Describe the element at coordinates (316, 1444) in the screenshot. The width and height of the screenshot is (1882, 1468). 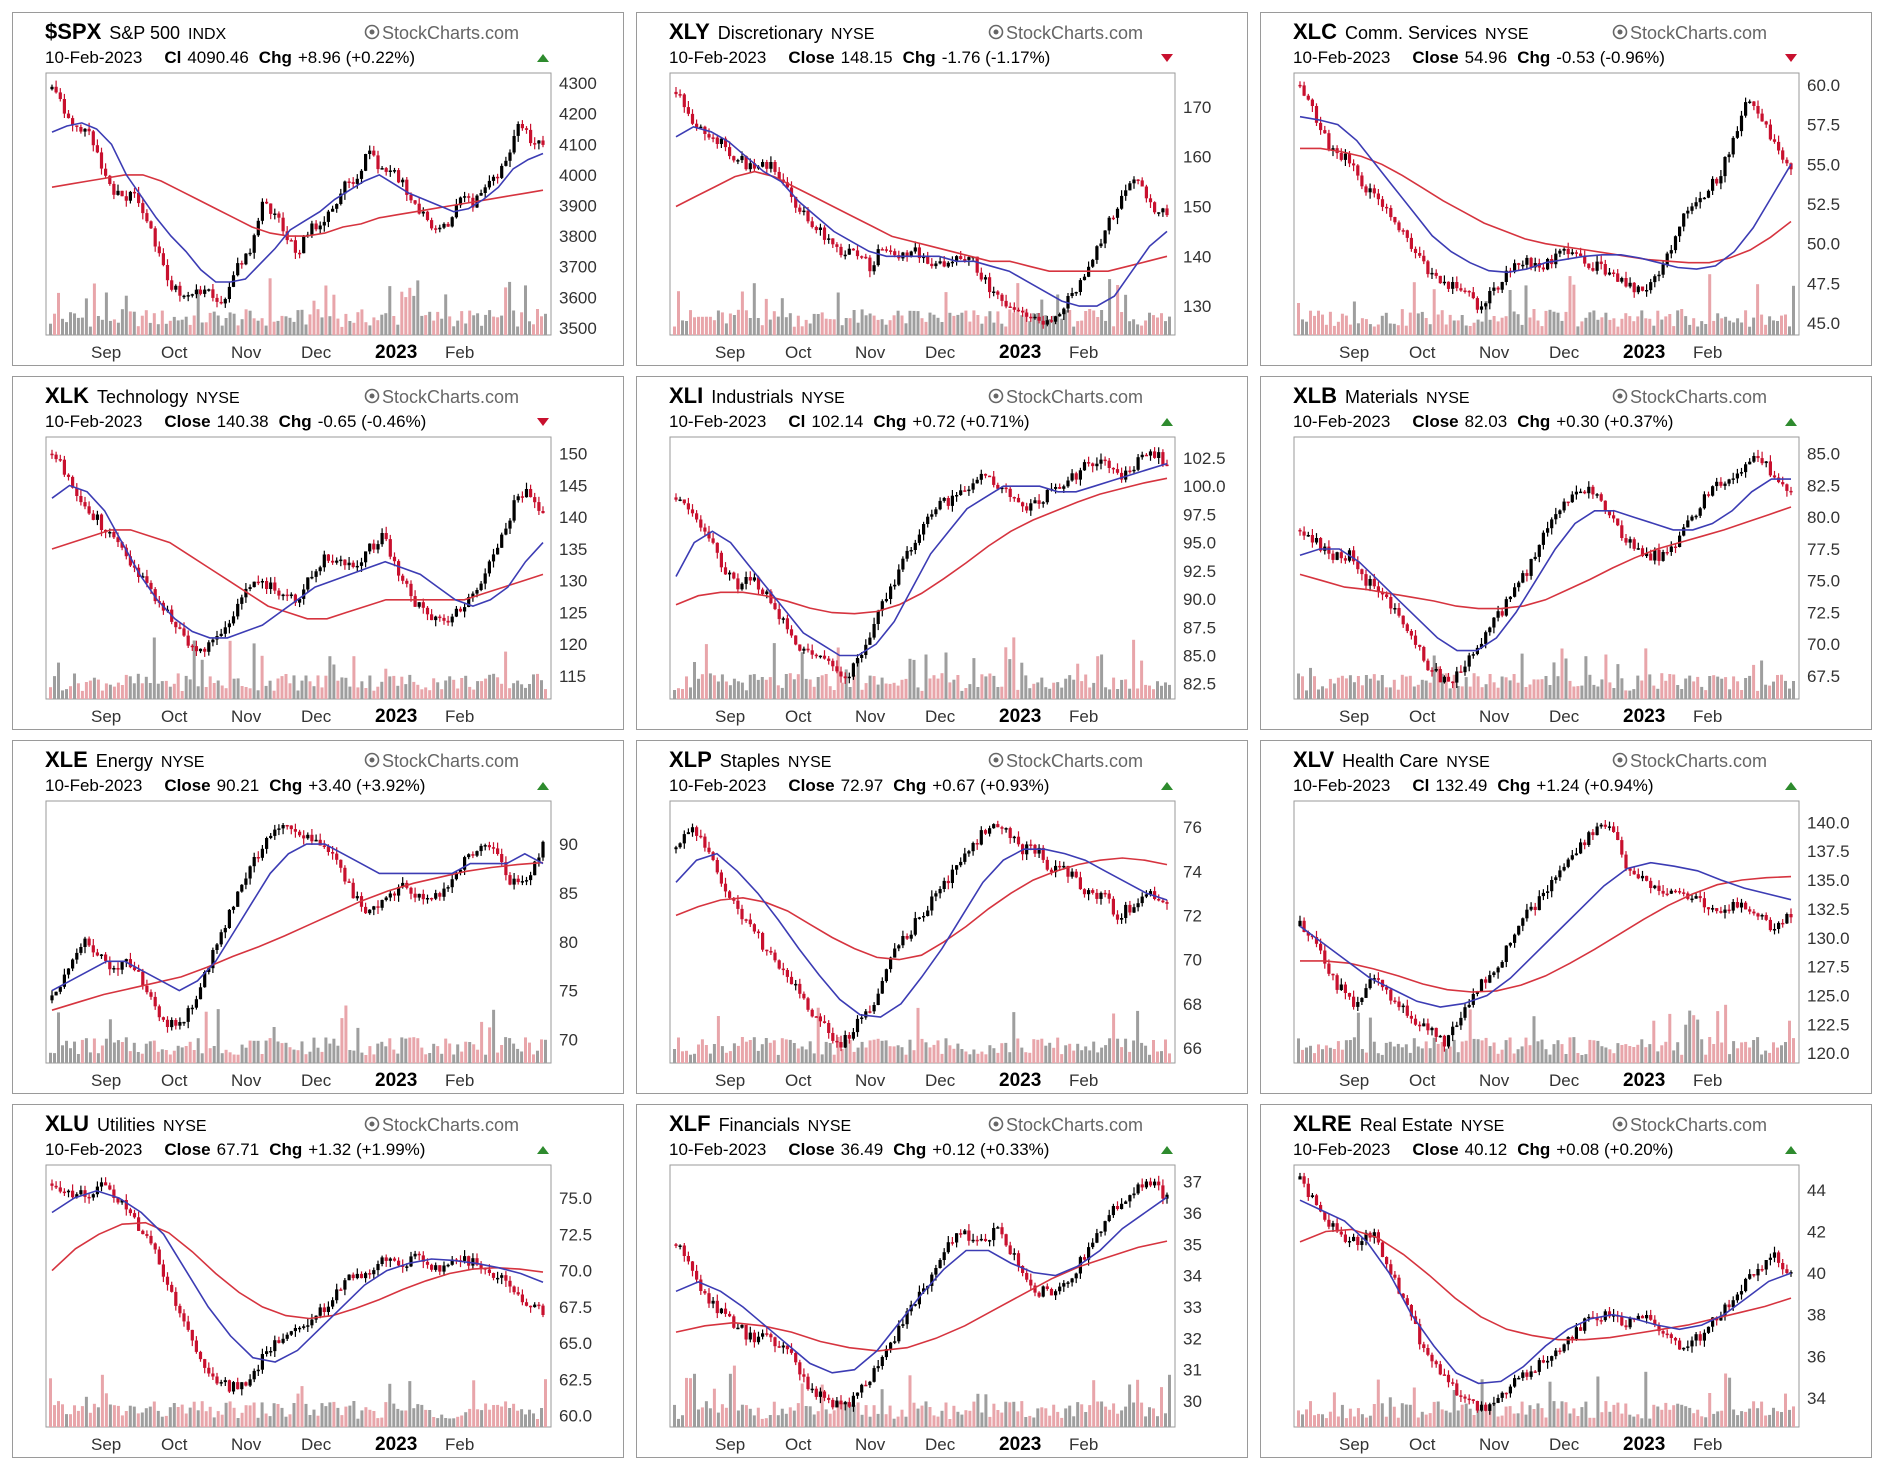
I see `x-month-label: Dec` at that location.